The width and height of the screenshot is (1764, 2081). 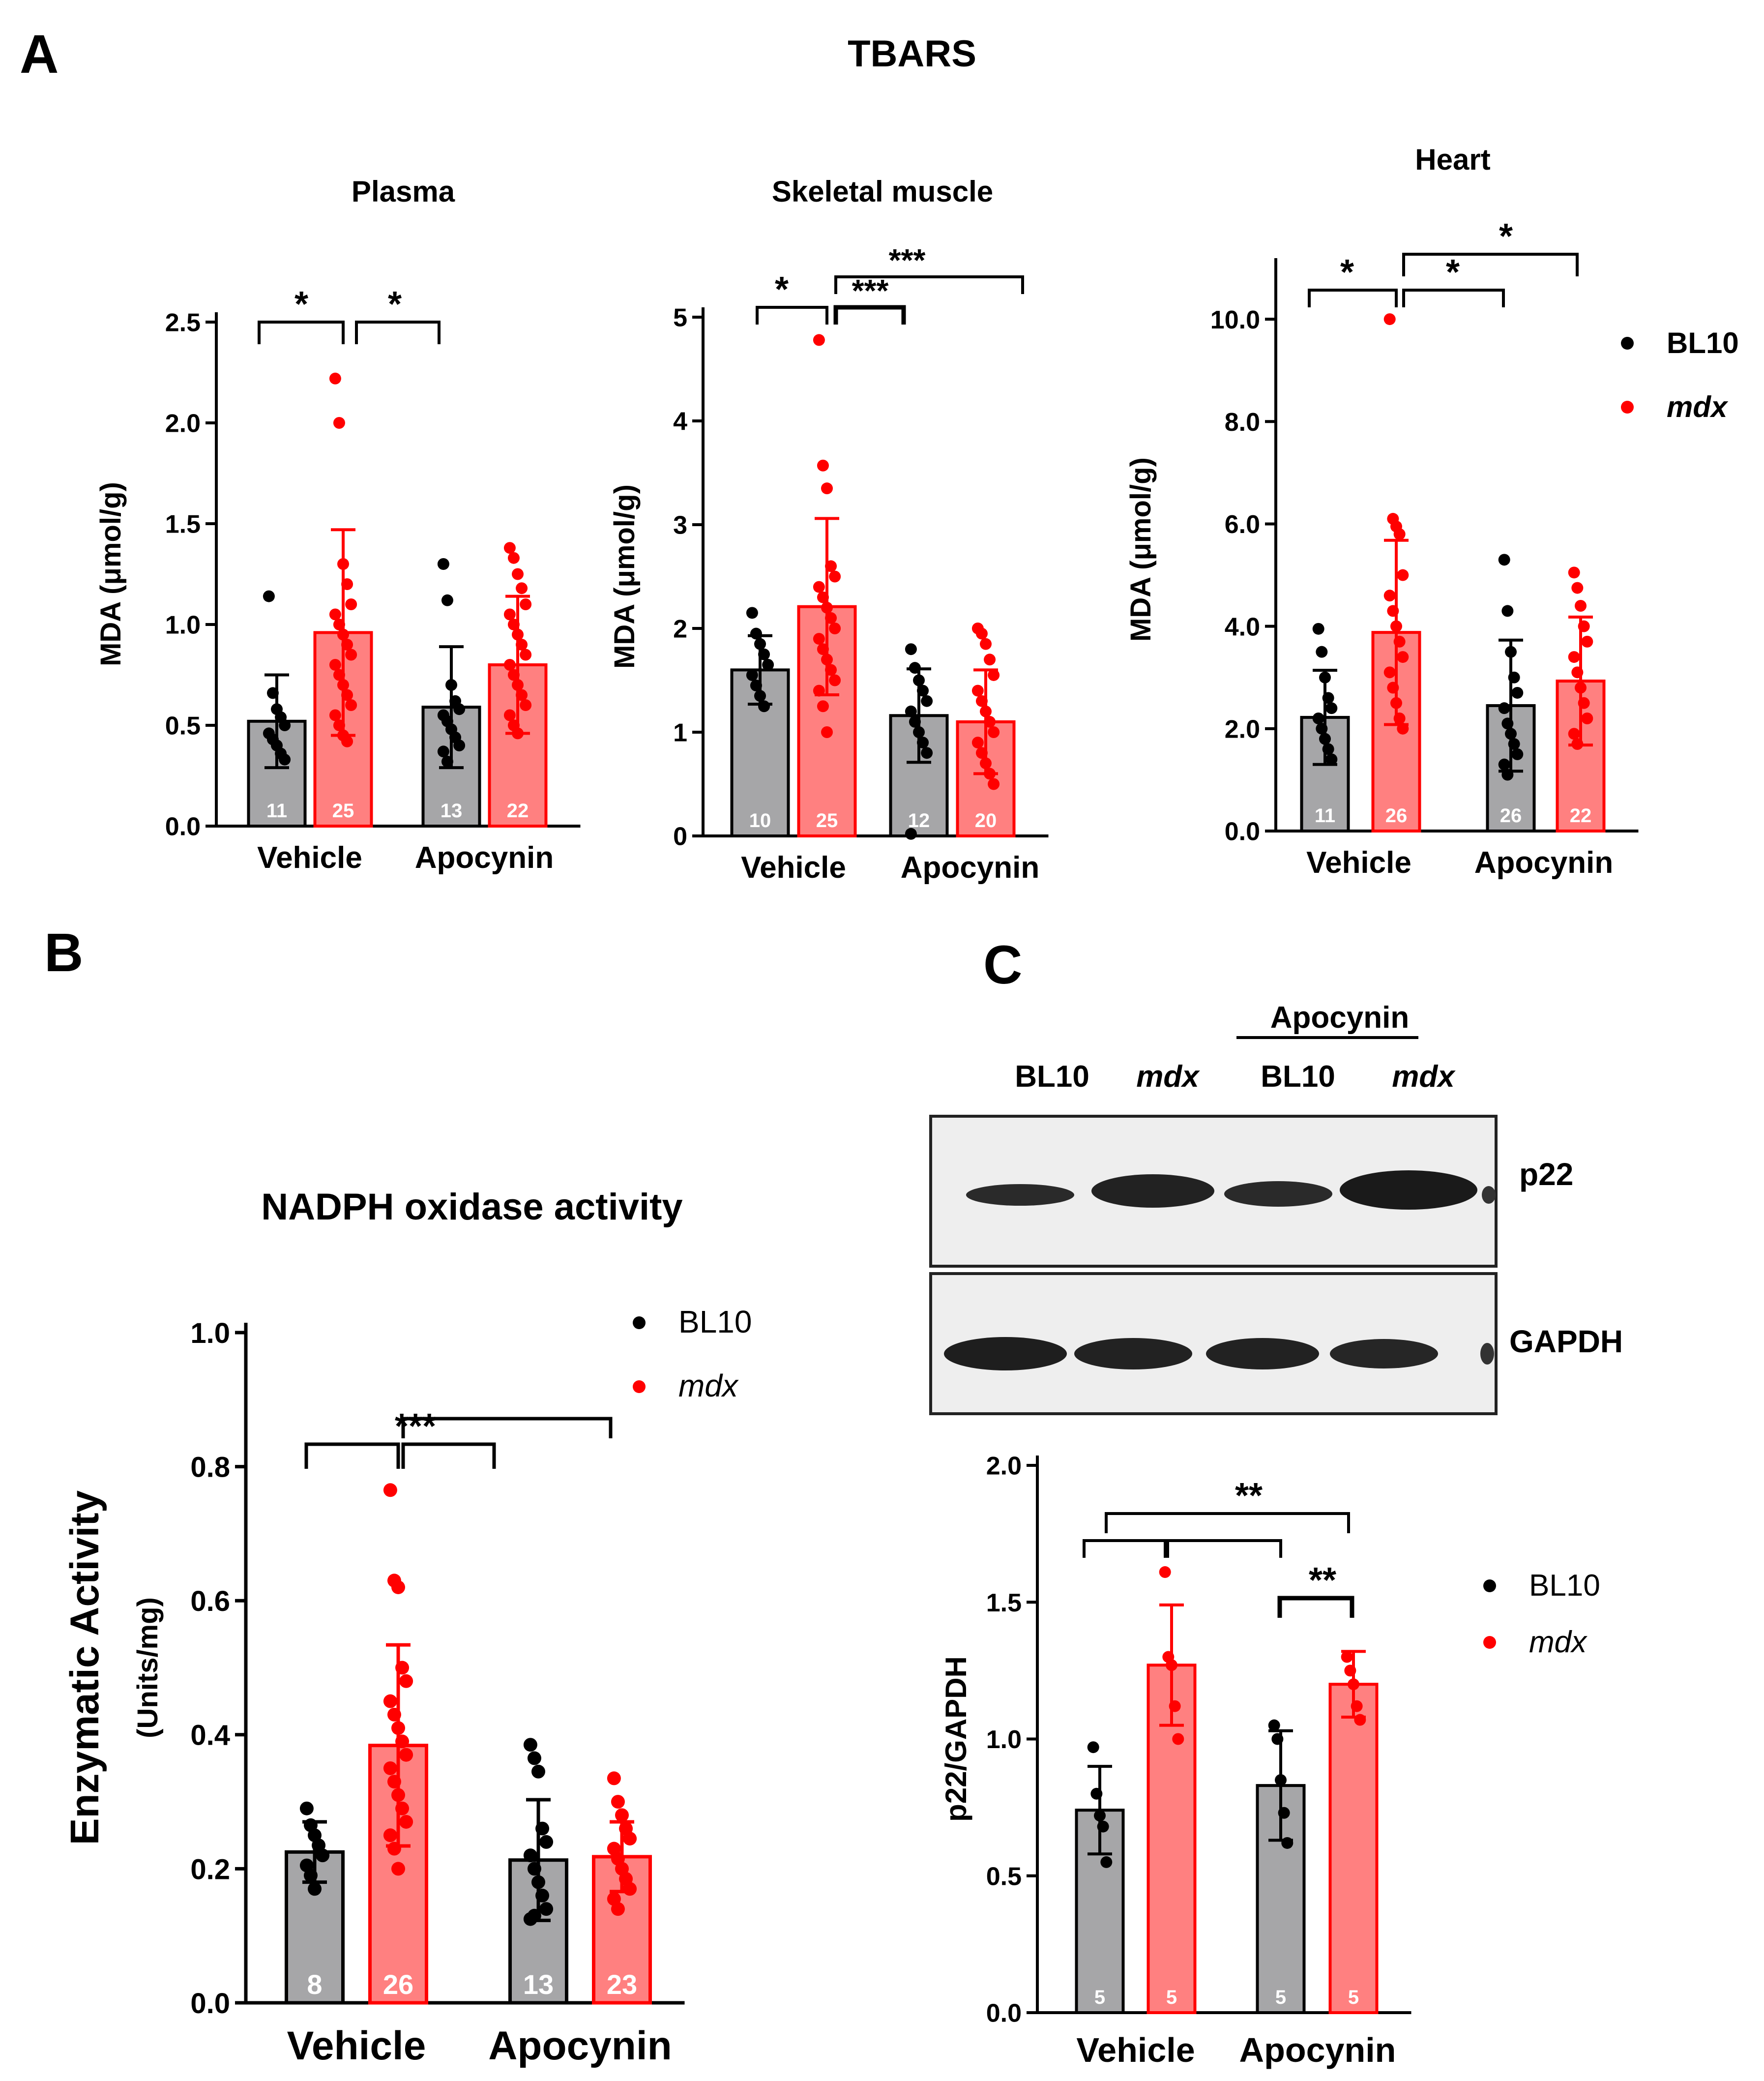 I want to click on y-tick-label: 0.4, so click(x=210, y=1736).